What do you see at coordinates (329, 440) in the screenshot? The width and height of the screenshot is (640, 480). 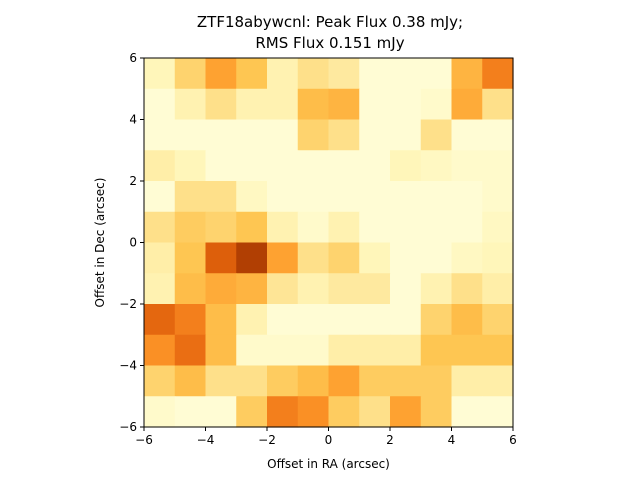 I see `x-tick-label: 0` at bounding box center [329, 440].